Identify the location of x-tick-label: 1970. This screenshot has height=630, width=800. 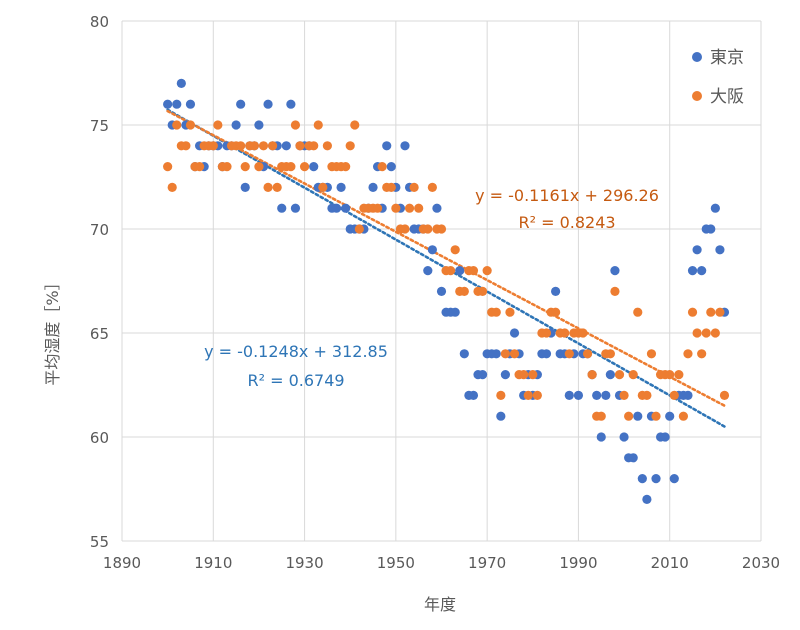
(487, 563).